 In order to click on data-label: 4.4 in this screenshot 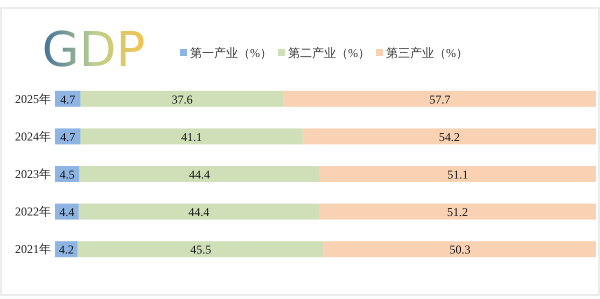, I will do `click(66, 212)`.